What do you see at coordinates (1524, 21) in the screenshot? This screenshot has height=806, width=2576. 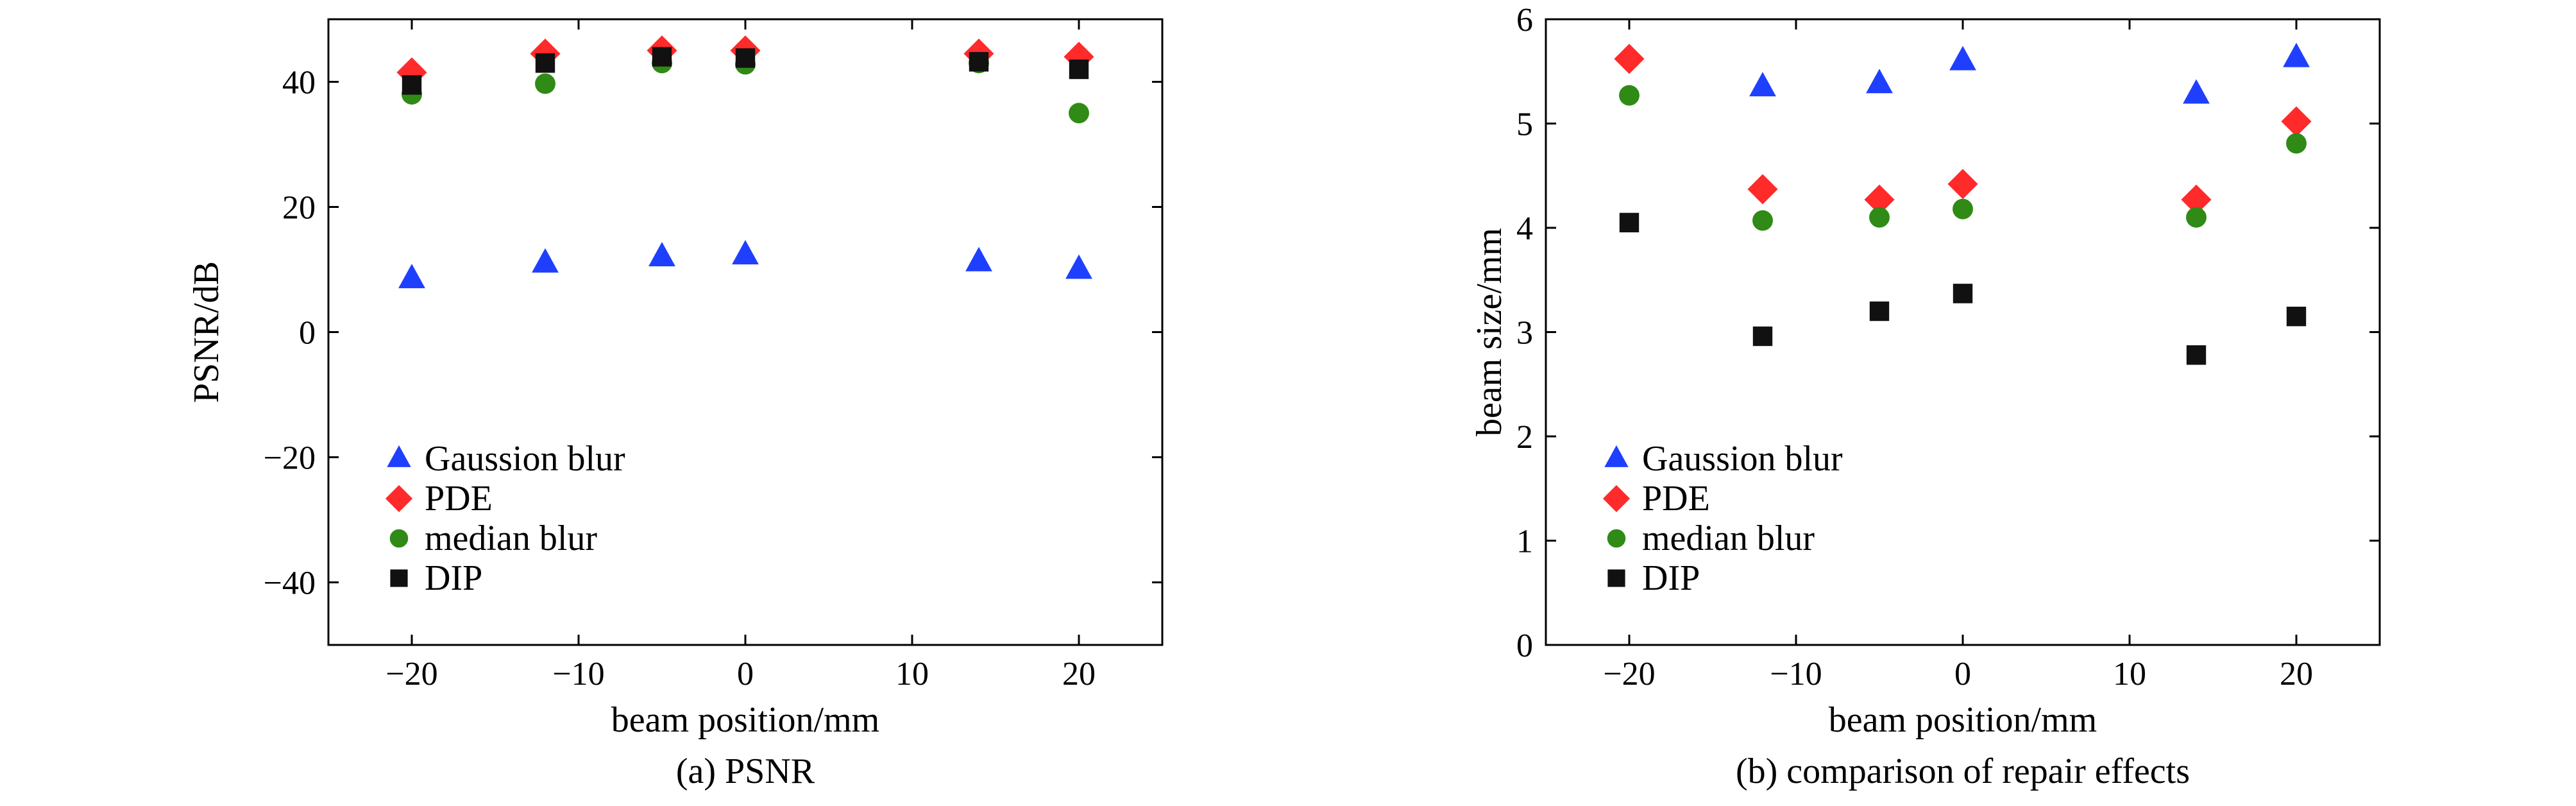 I see `y-tick-label: 6` at bounding box center [1524, 21].